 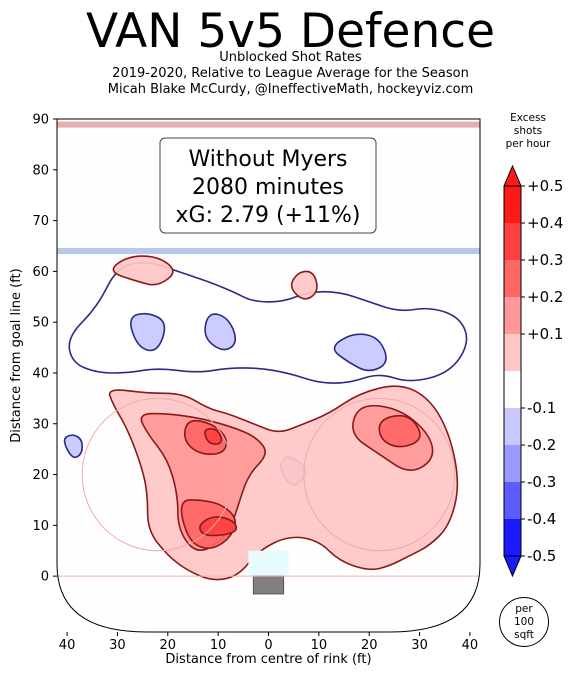 I want to click on colorbar-tick-label: -0.3, so click(x=541, y=482).